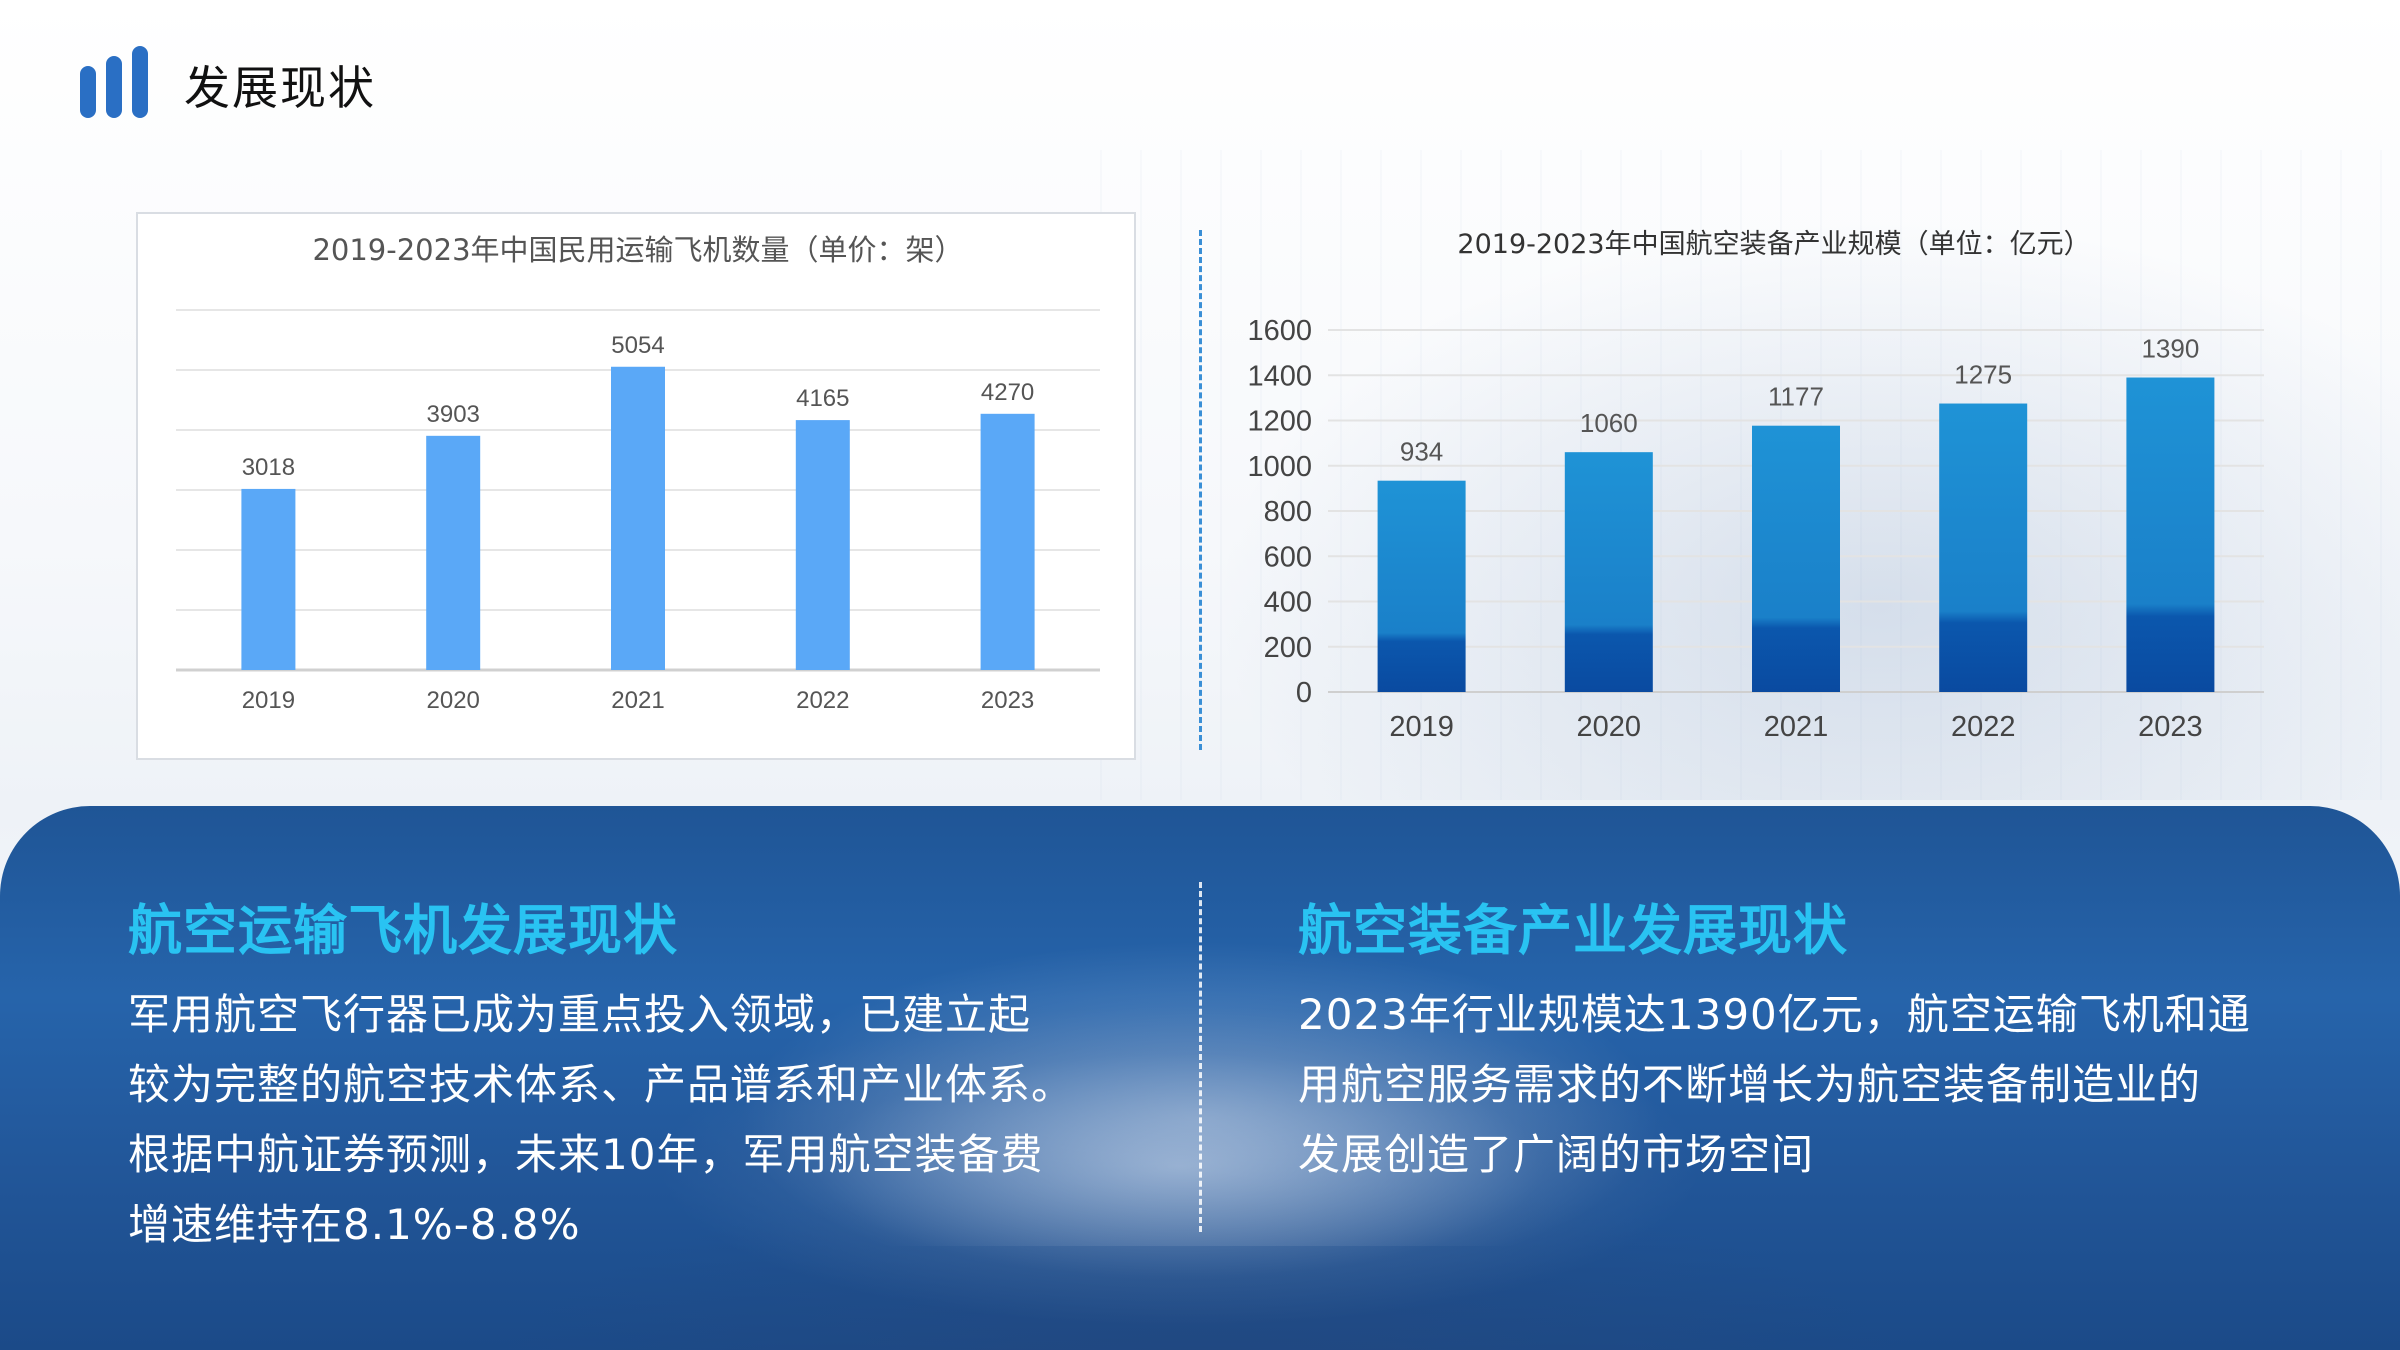 This screenshot has width=2400, height=1350. I want to click on bar-chart-icon, so click(115, 82).